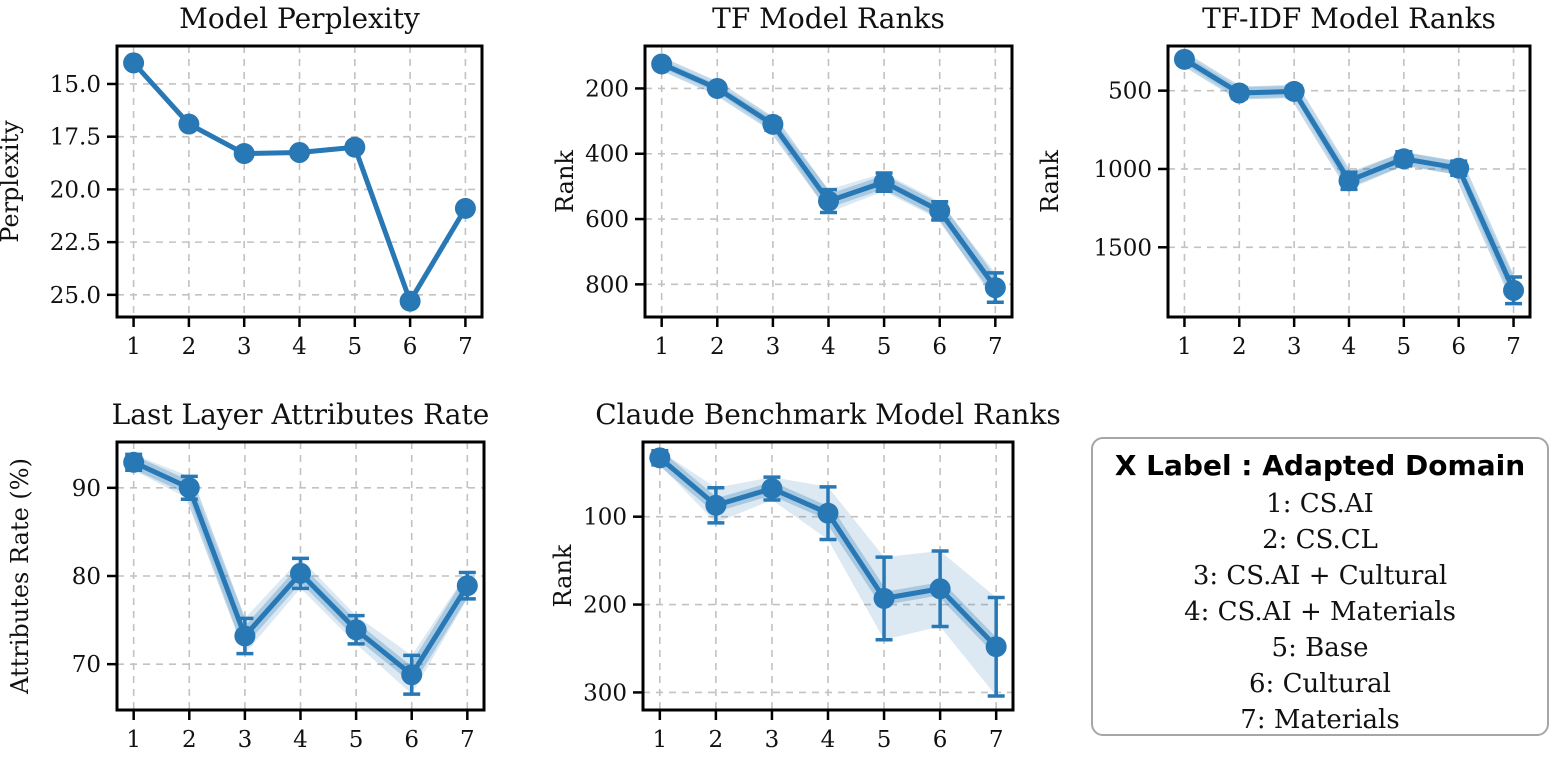  Describe the element at coordinates (1320, 540) in the screenshot. I see `legend-item-2: 2: CS.CL` at that location.